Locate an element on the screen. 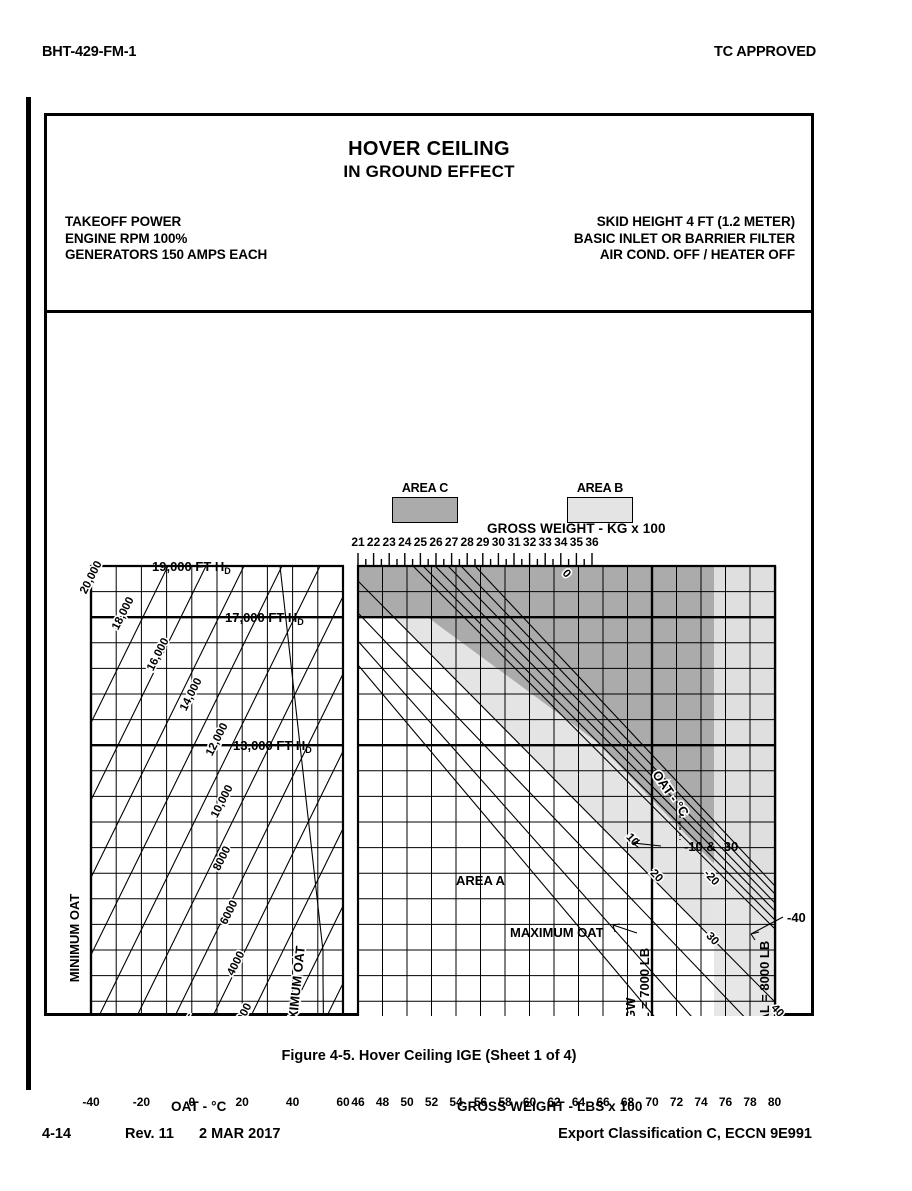  top-tick-32: 32 is located at coordinates (529, 542).